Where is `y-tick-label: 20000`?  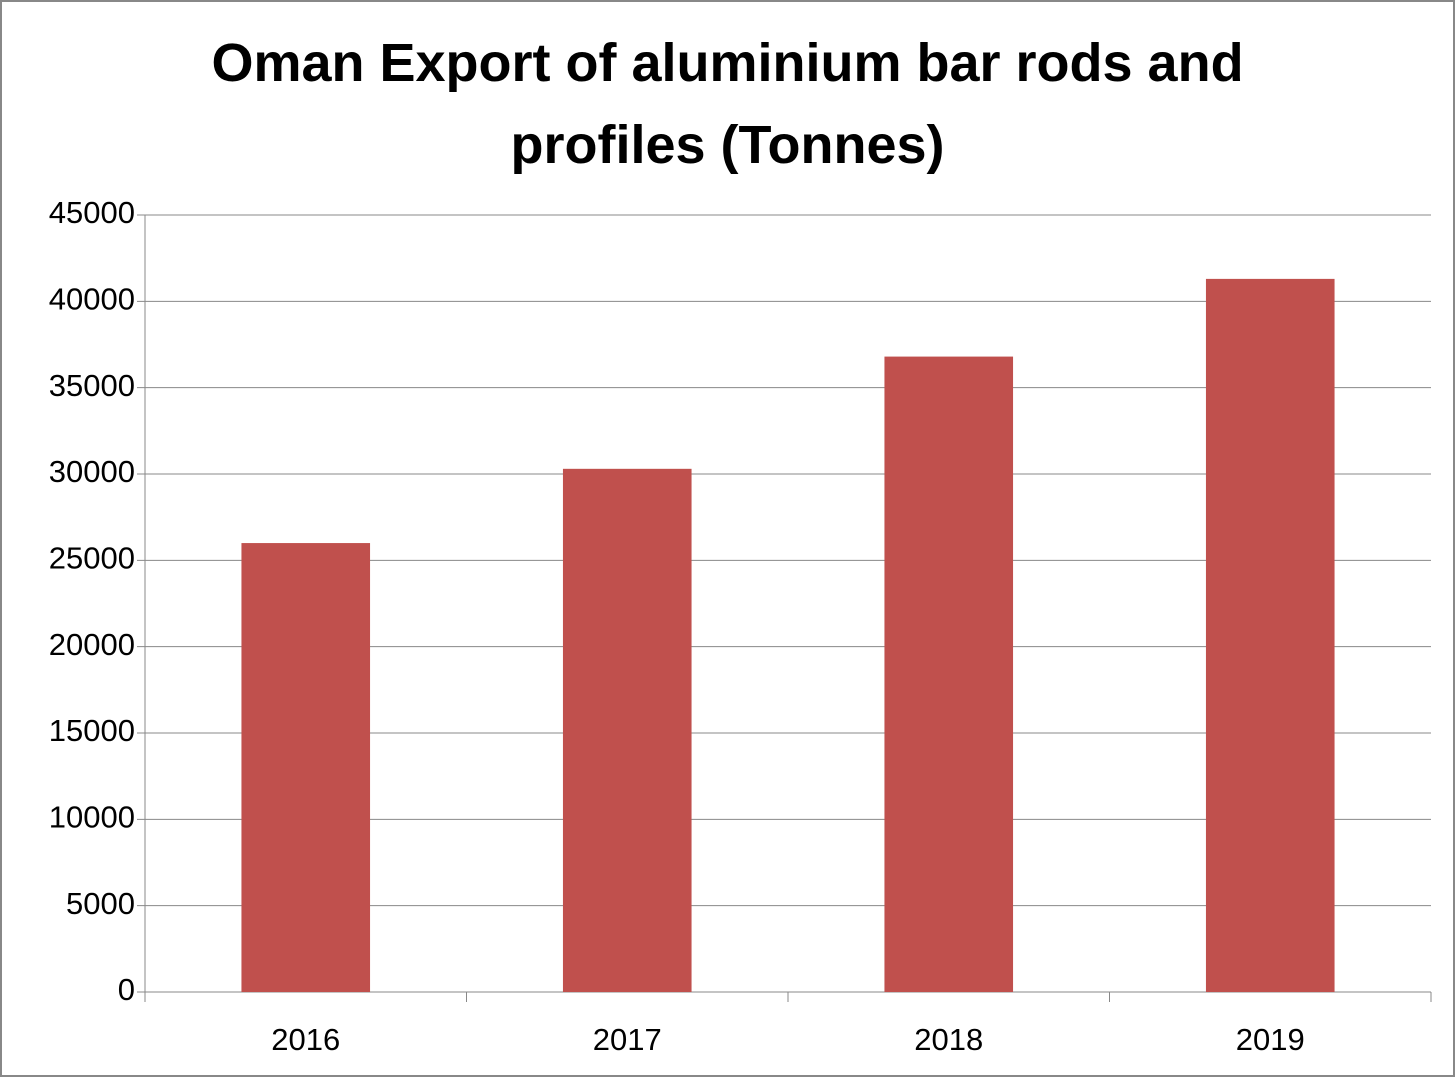
y-tick-label: 20000 is located at coordinates (92, 644).